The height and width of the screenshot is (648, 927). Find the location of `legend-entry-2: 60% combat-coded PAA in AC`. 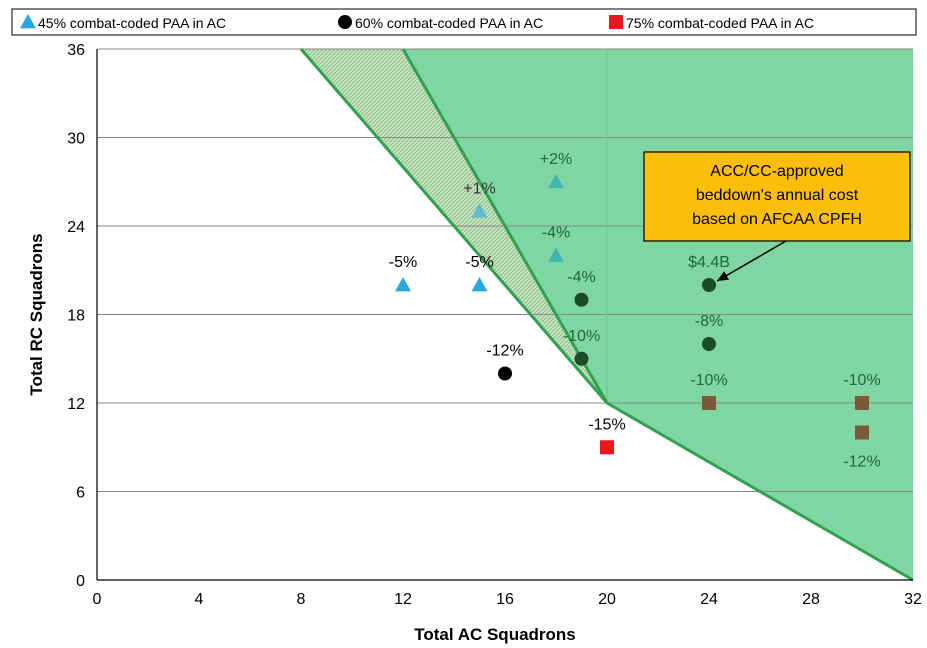

legend-entry-2: 60% combat-coded PAA in AC is located at coordinates (449, 23).